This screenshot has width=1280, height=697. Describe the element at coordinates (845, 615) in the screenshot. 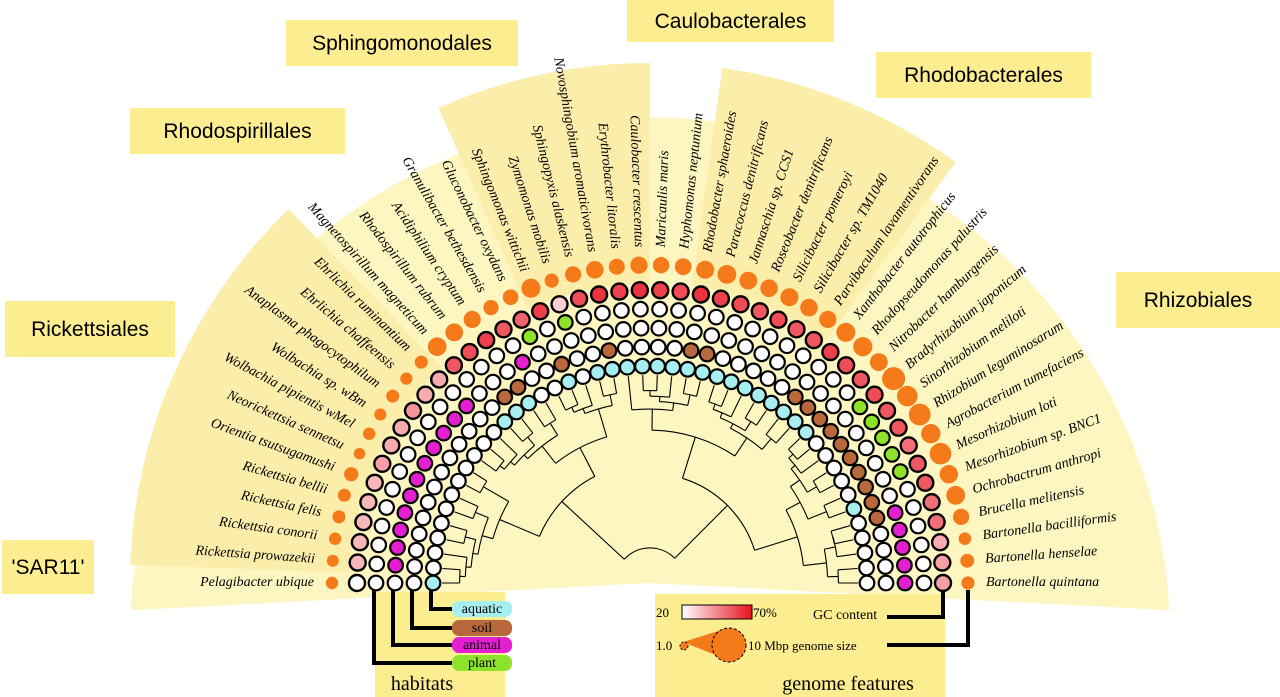

I see `gc-content-label: GC content` at that location.